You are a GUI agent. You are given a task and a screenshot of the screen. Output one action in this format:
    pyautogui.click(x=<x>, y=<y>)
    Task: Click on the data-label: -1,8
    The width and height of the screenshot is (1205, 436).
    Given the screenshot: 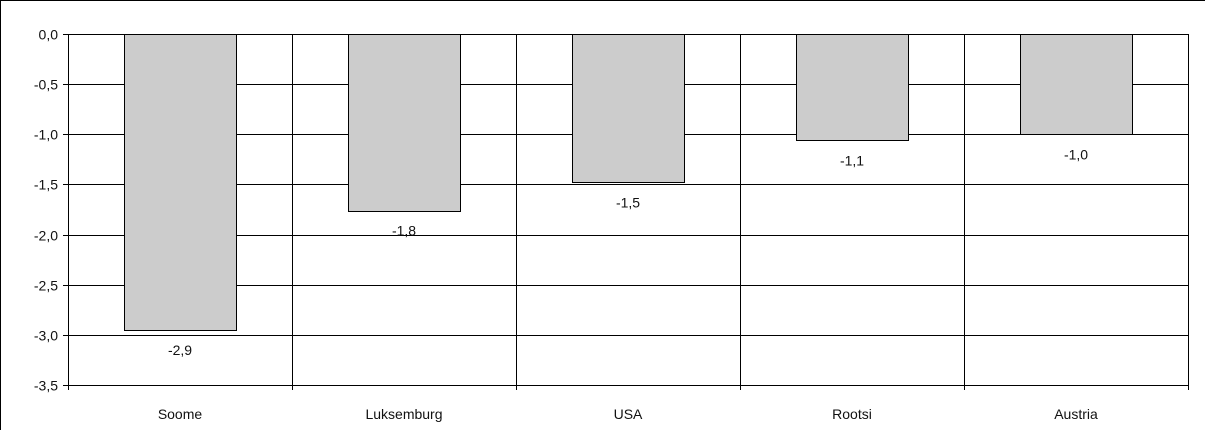 What is the action you would take?
    pyautogui.click(x=404, y=231)
    